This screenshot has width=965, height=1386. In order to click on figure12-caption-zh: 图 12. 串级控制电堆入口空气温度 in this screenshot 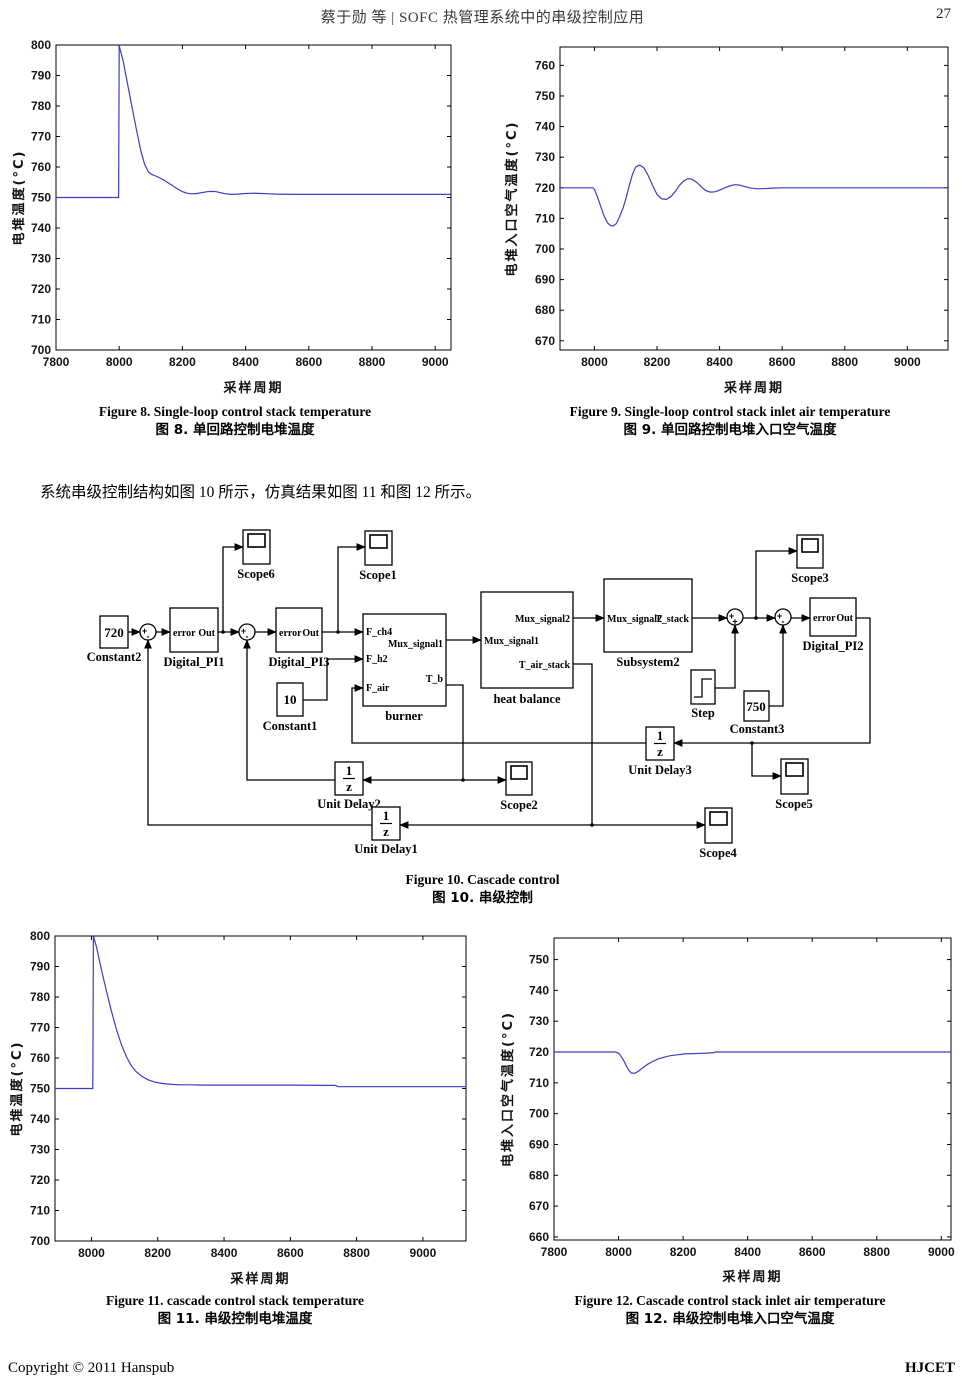, I will do `click(730, 1319)`.